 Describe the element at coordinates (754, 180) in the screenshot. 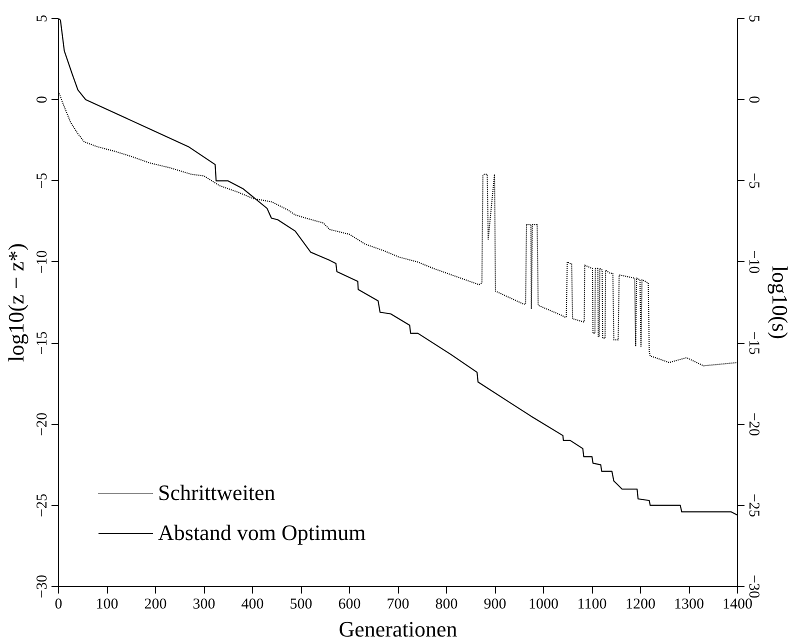

I see `y2-tick-label: −5` at that location.